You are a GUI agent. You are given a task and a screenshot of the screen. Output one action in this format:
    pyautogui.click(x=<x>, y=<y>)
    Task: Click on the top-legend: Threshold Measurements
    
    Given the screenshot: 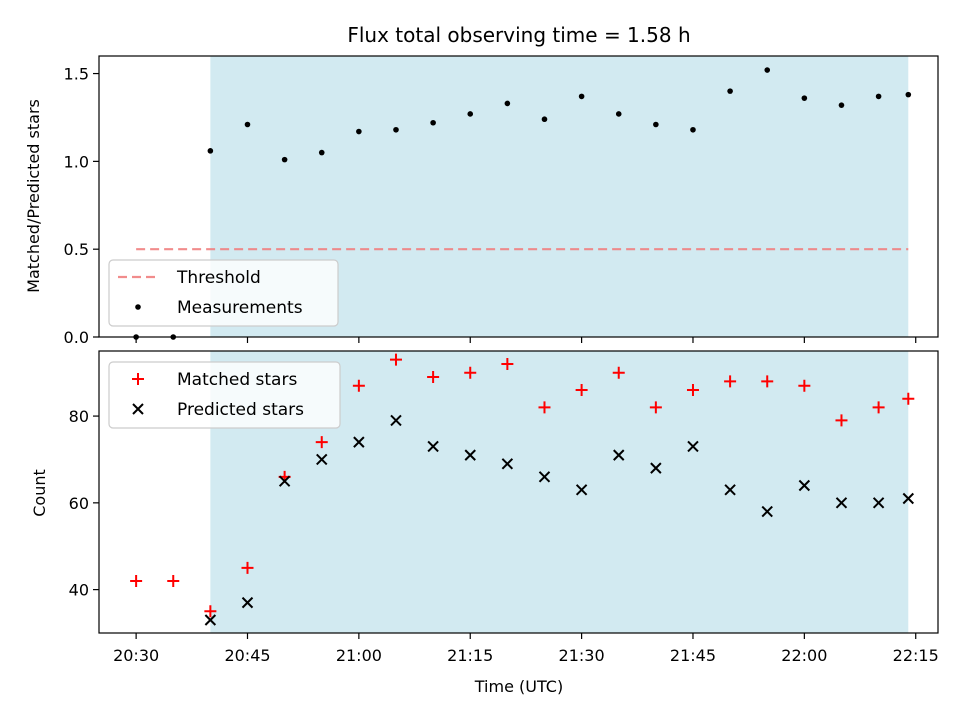 What is the action you would take?
    pyautogui.click(x=223, y=293)
    